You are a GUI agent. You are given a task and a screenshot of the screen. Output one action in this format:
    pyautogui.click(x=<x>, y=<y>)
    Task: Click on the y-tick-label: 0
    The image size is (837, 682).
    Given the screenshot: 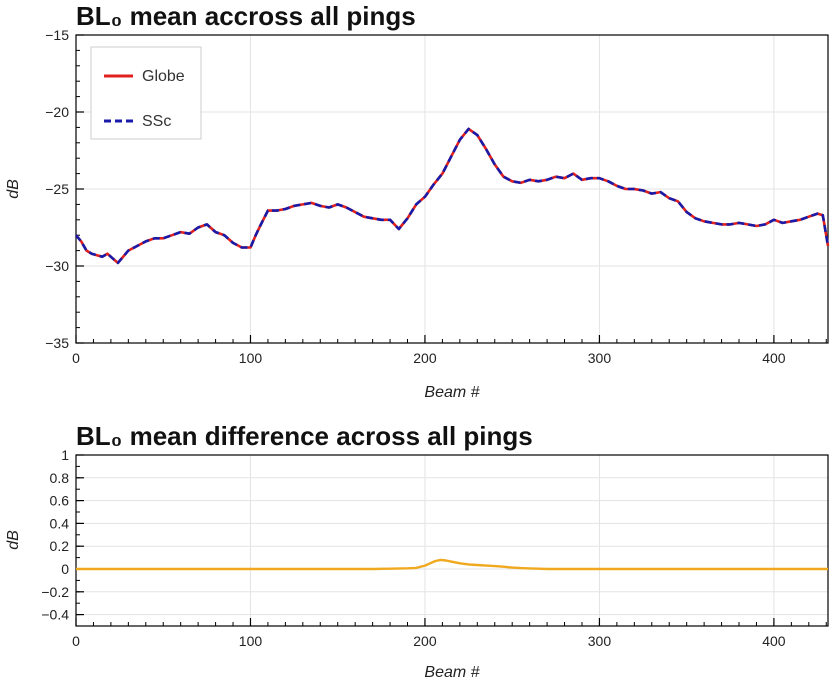 What is the action you would take?
    pyautogui.click(x=65, y=569)
    